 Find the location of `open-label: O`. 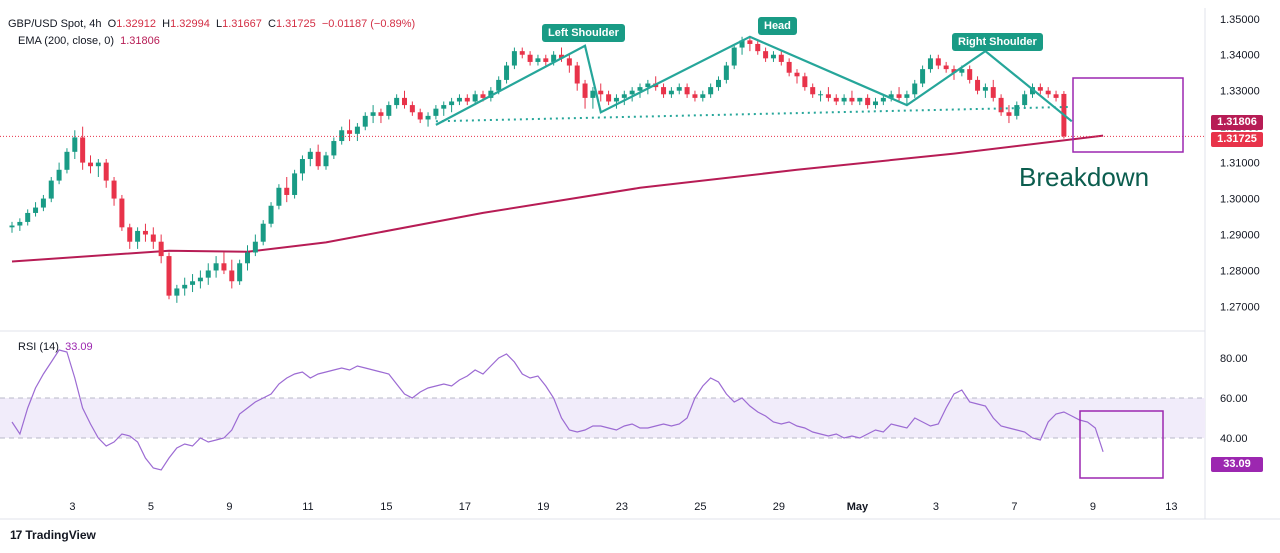

open-label: O is located at coordinates (112, 24).